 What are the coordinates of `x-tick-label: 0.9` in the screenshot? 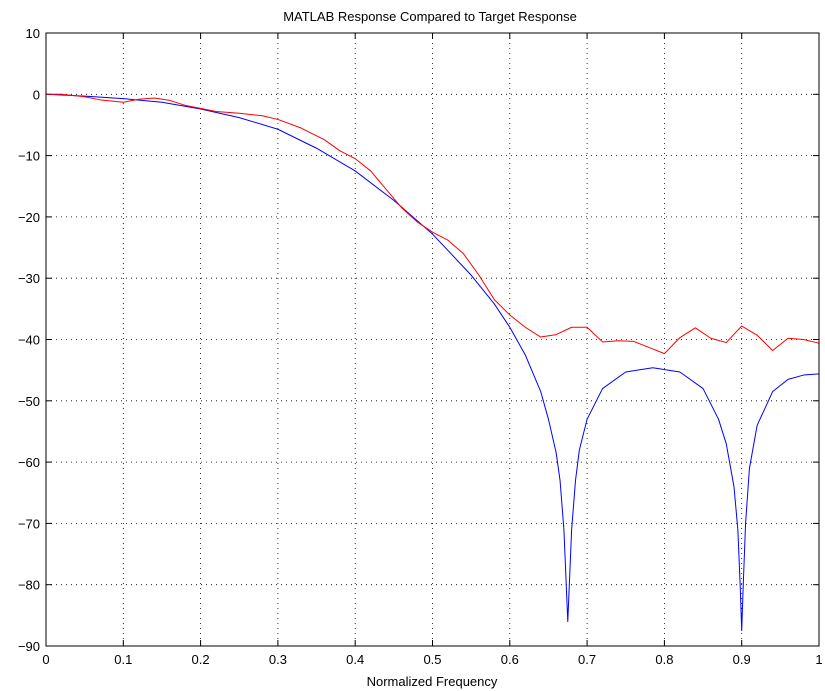 It's located at (742, 659).